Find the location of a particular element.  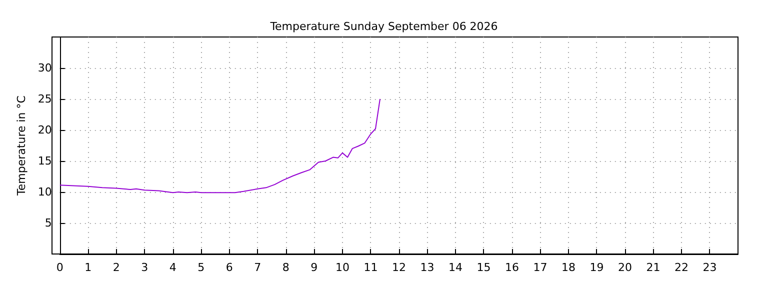

x-tick-label: 18 is located at coordinates (568, 267).